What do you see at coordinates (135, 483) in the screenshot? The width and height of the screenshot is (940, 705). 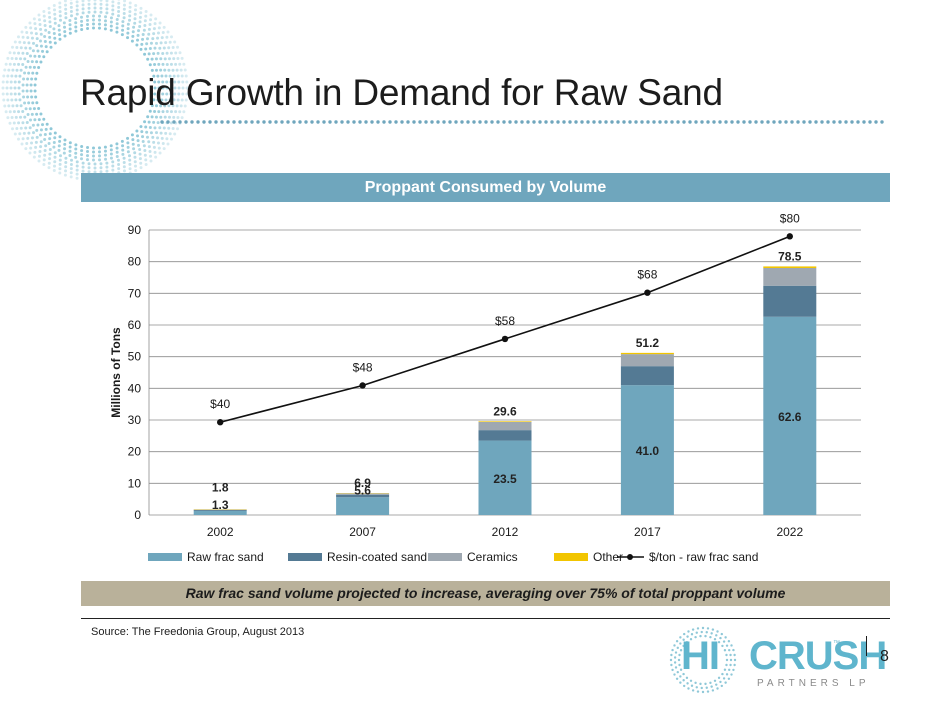 I see `y-tick-label: 10` at bounding box center [135, 483].